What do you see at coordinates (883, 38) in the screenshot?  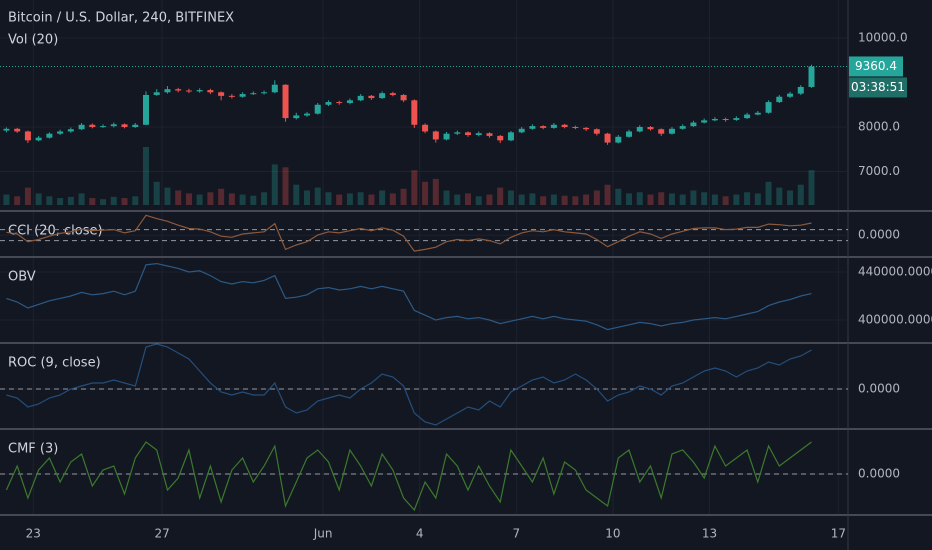 I see `y-tick-label: 10000.0` at bounding box center [883, 38].